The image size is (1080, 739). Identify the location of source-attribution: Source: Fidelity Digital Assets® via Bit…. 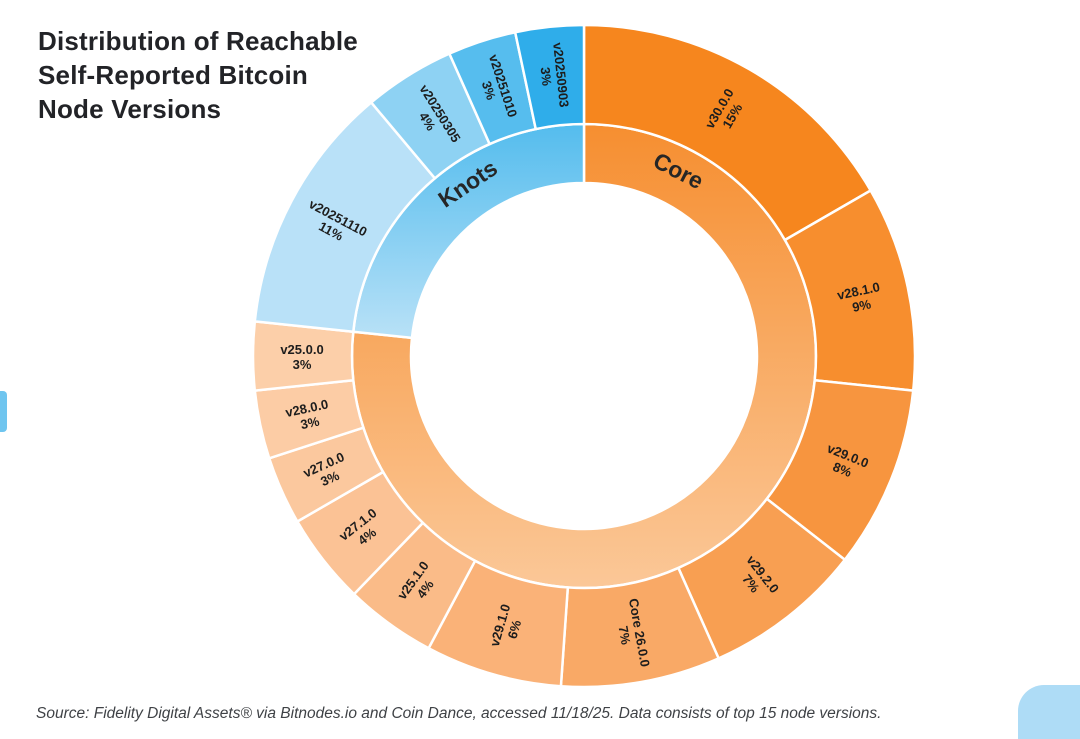
(459, 713).